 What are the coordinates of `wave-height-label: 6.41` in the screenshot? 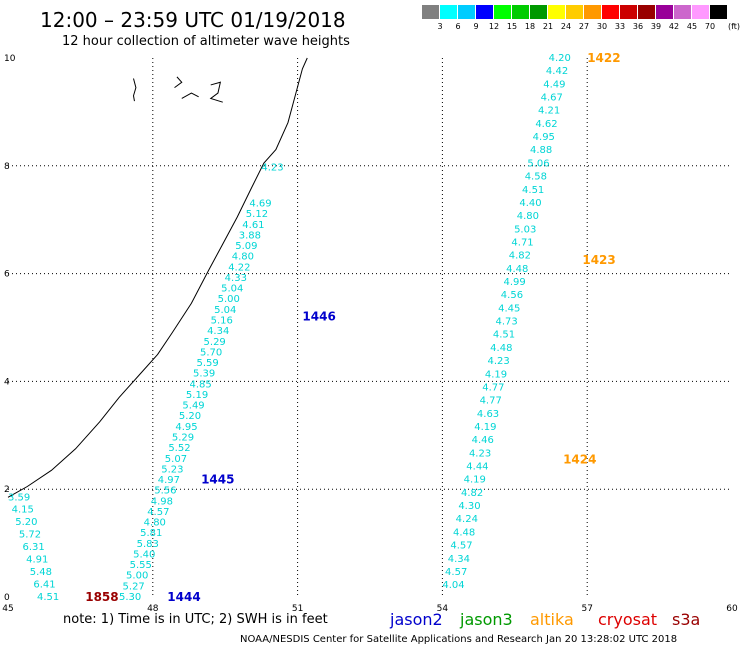 It's located at (44, 585).